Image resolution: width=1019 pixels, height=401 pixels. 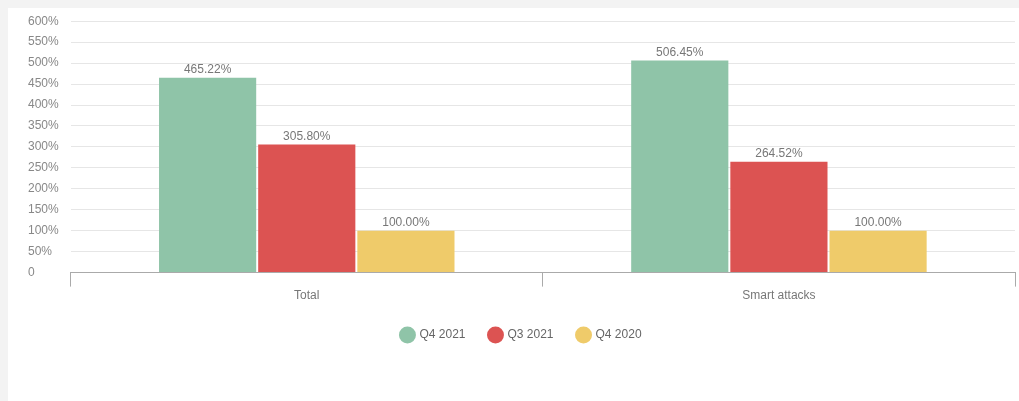 What do you see at coordinates (44, 167) in the screenshot?
I see `y-tick-label: 250%` at bounding box center [44, 167].